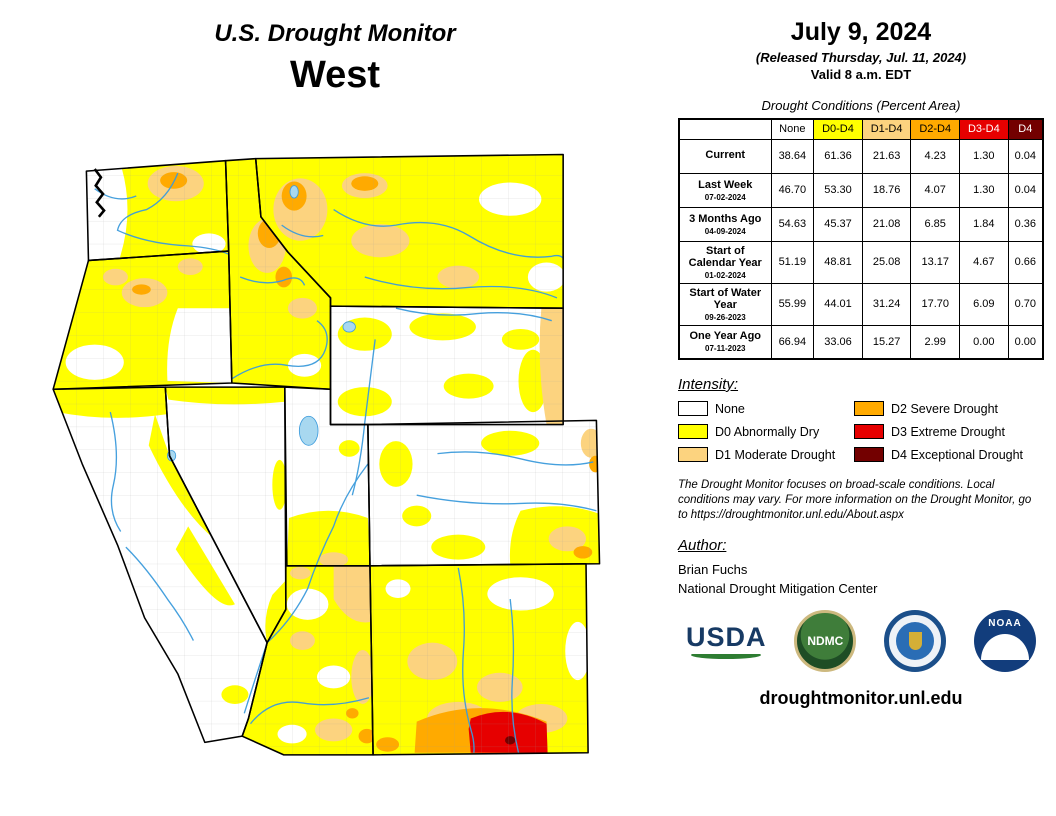 Image resolution: width=1056 pixels, height=816 pixels. What do you see at coordinates (725, 275) in the screenshot?
I see `row-label-sub: 01-02-2024` at bounding box center [725, 275].